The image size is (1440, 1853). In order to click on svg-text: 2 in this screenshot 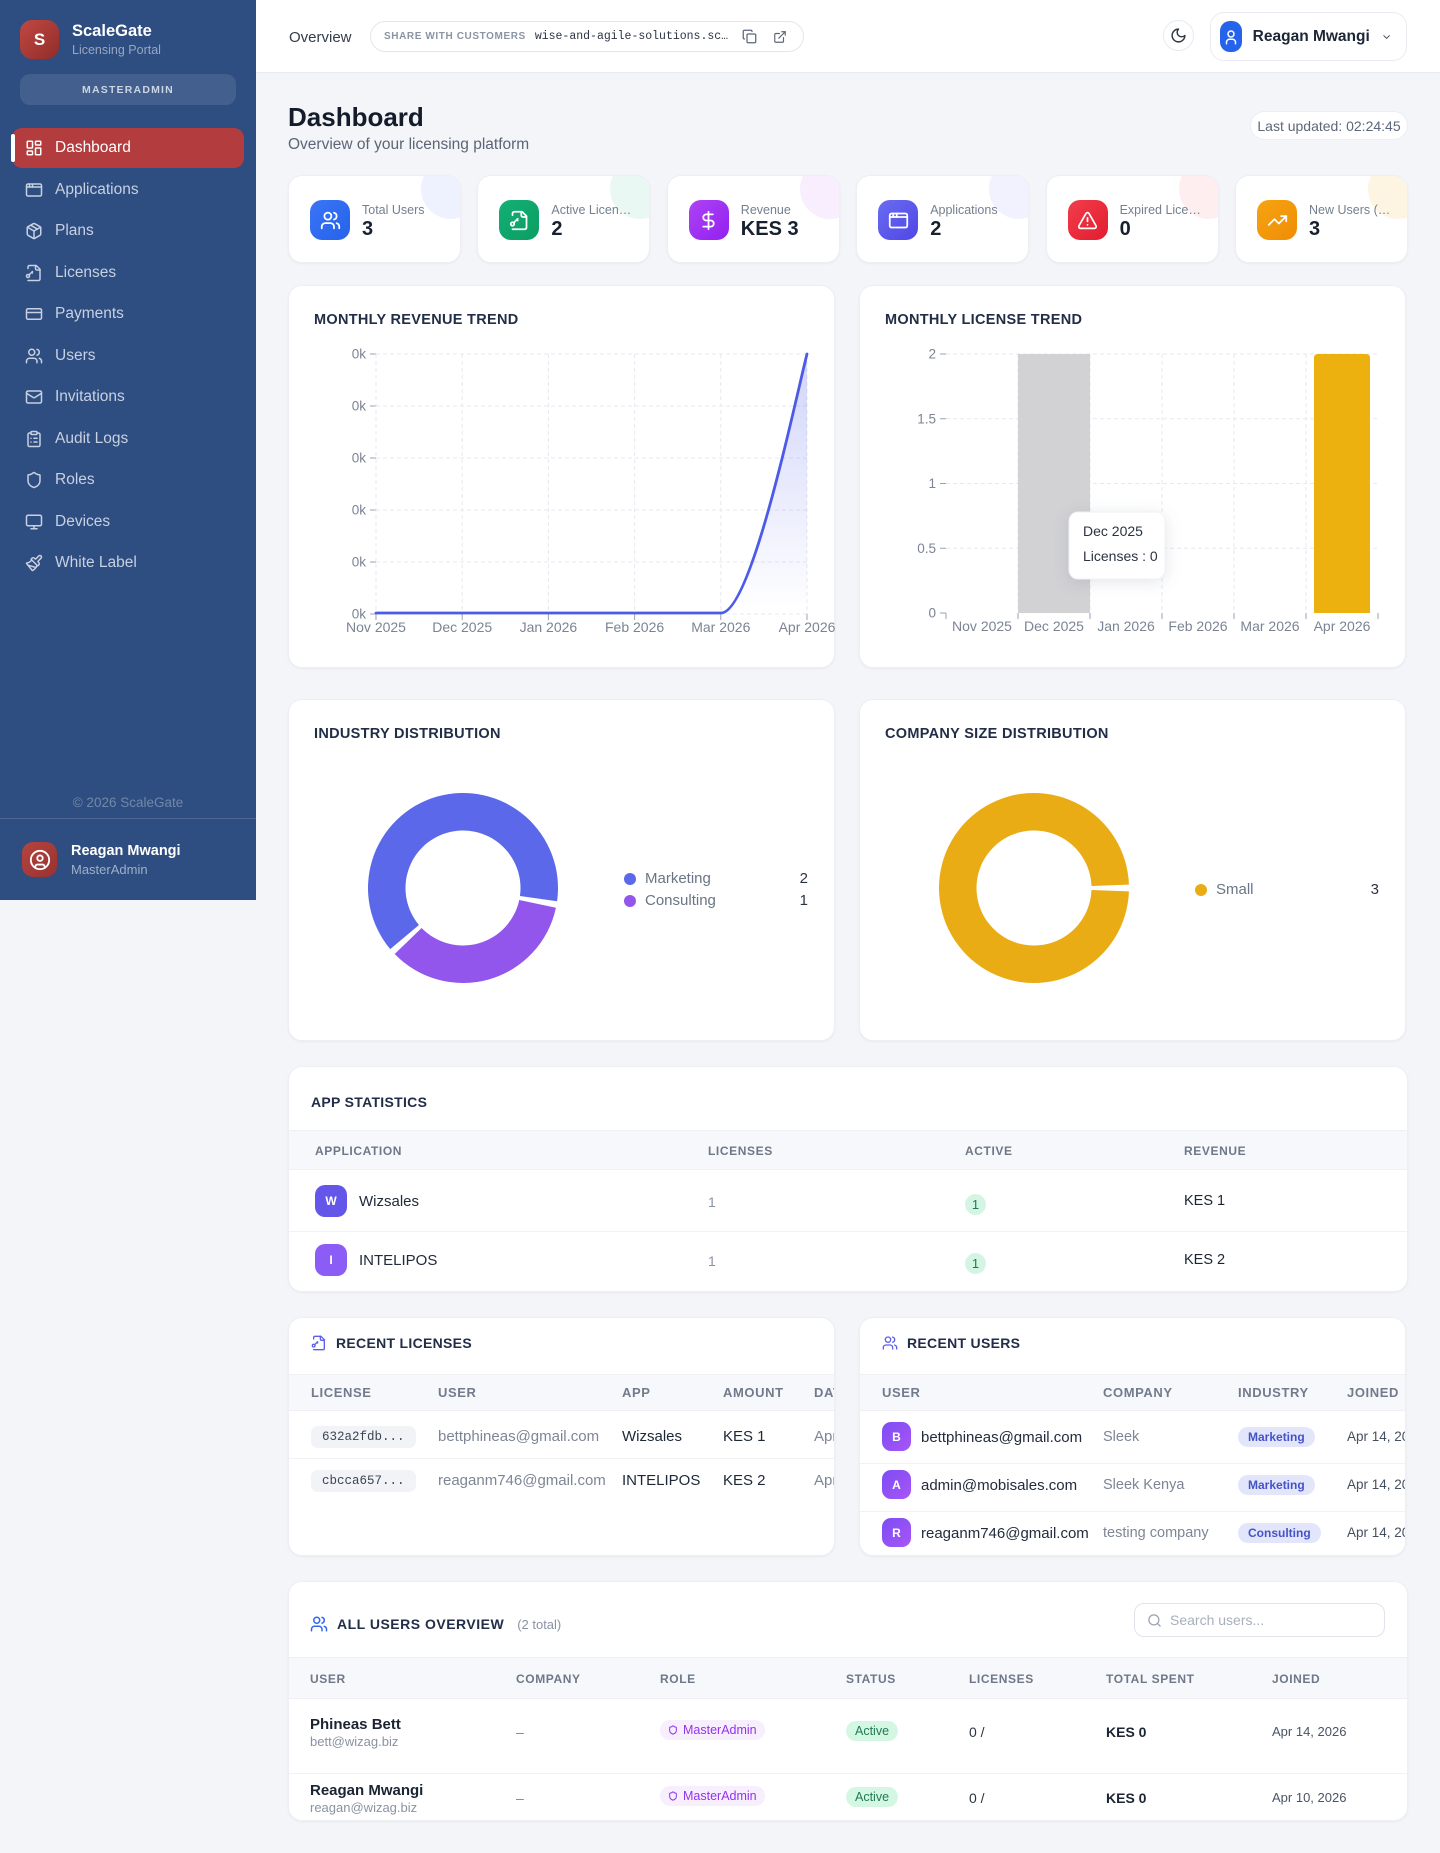, I will do `click(932, 354)`.